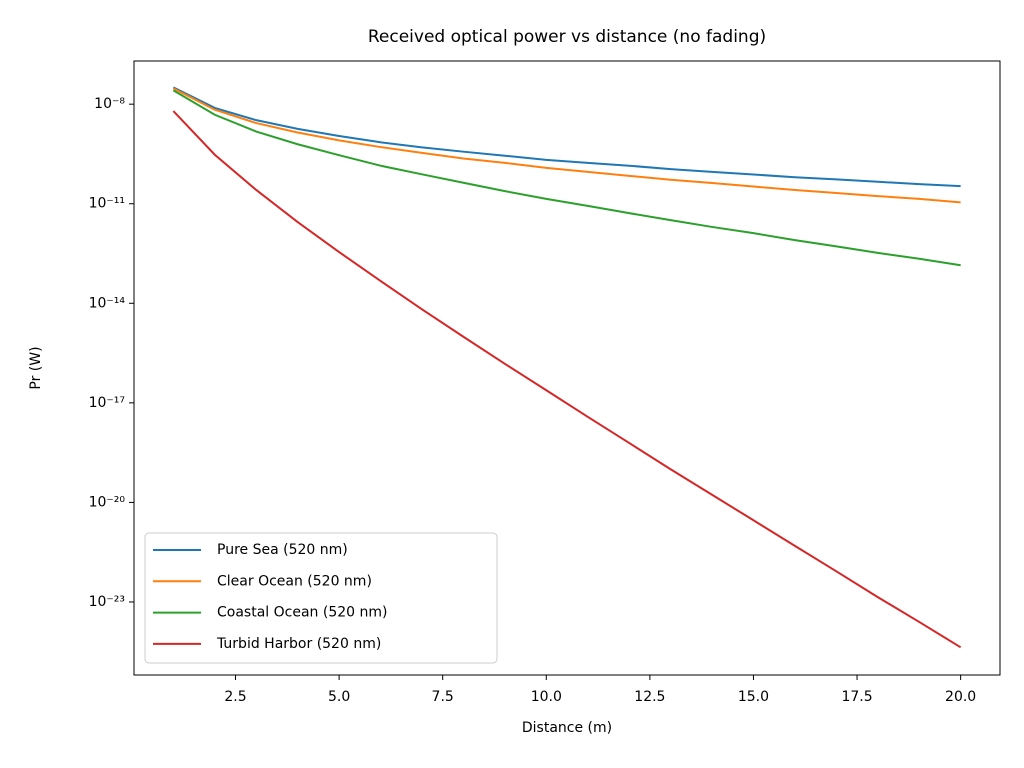 The width and height of the screenshot is (1024, 768). What do you see at coordinates (856, 697) in the screenshot?
I see `x-tick-label: 17.5` at bounding box center [856, 697].